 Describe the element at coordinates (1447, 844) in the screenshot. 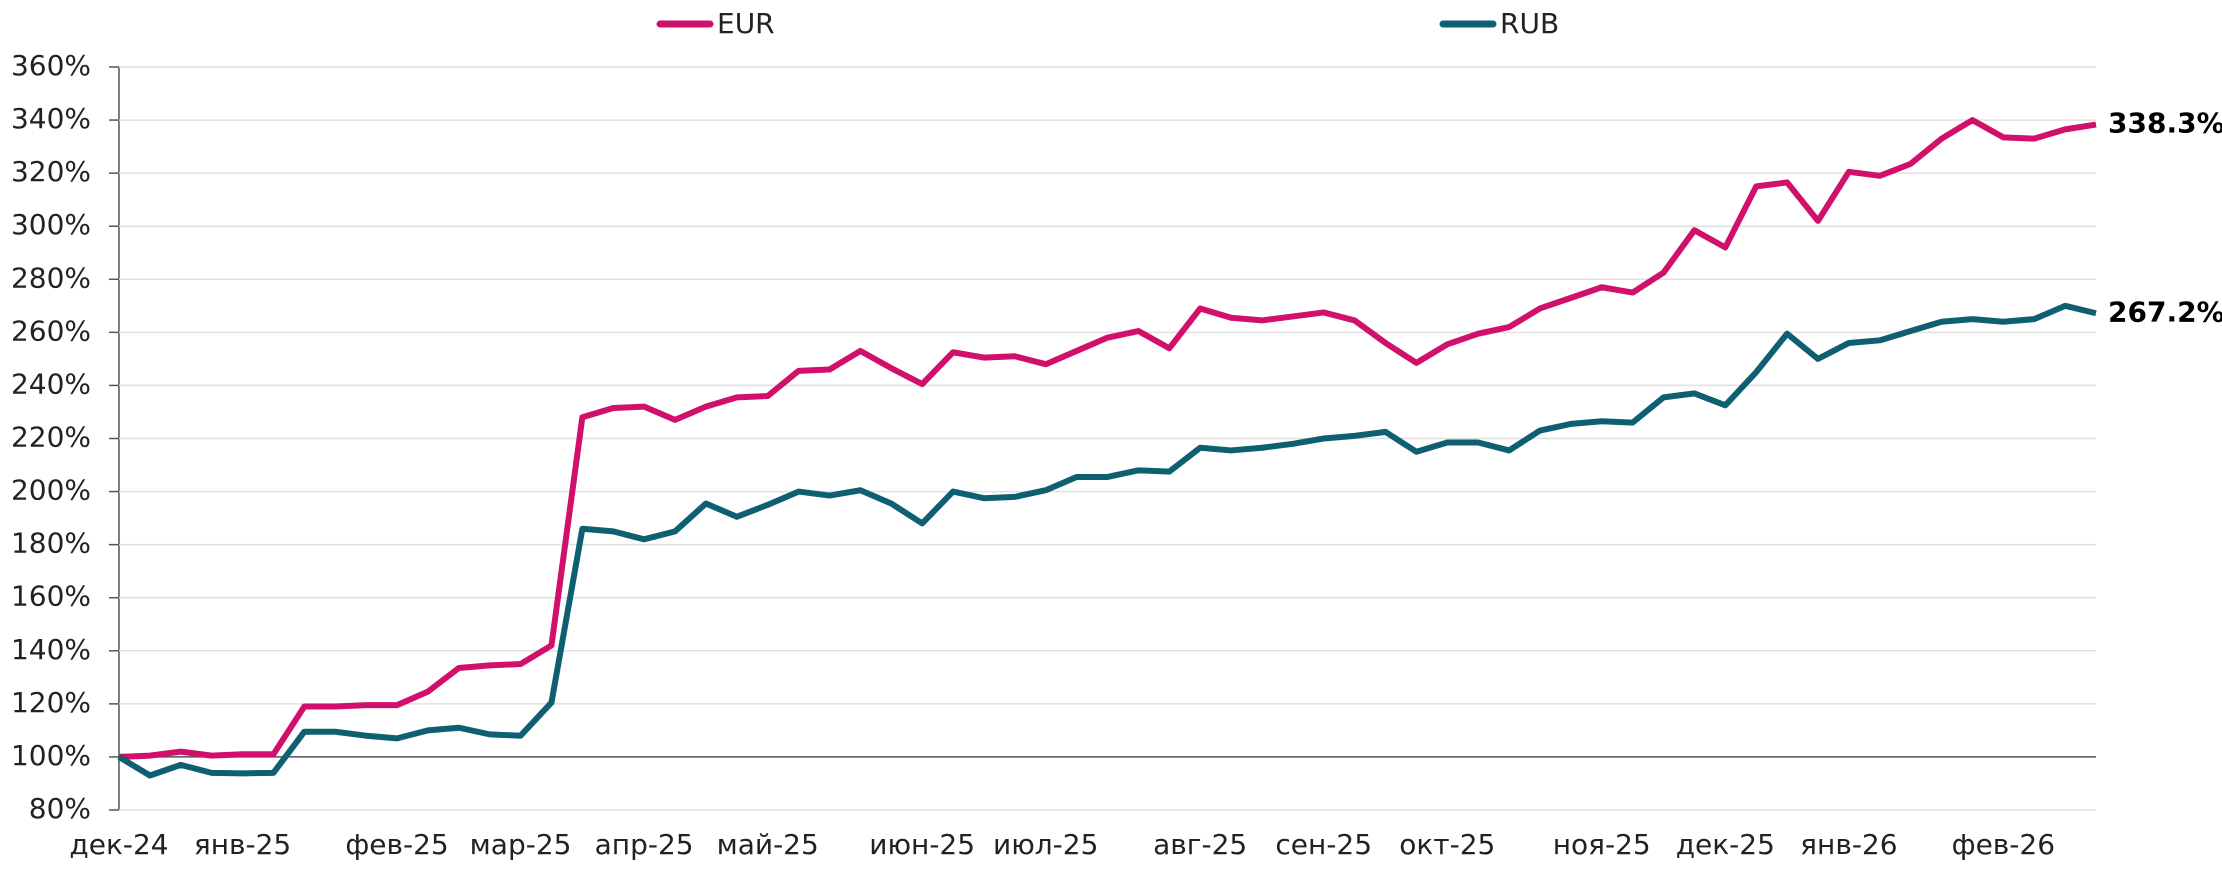

I see `x-tick-label: окт-25` at that location.